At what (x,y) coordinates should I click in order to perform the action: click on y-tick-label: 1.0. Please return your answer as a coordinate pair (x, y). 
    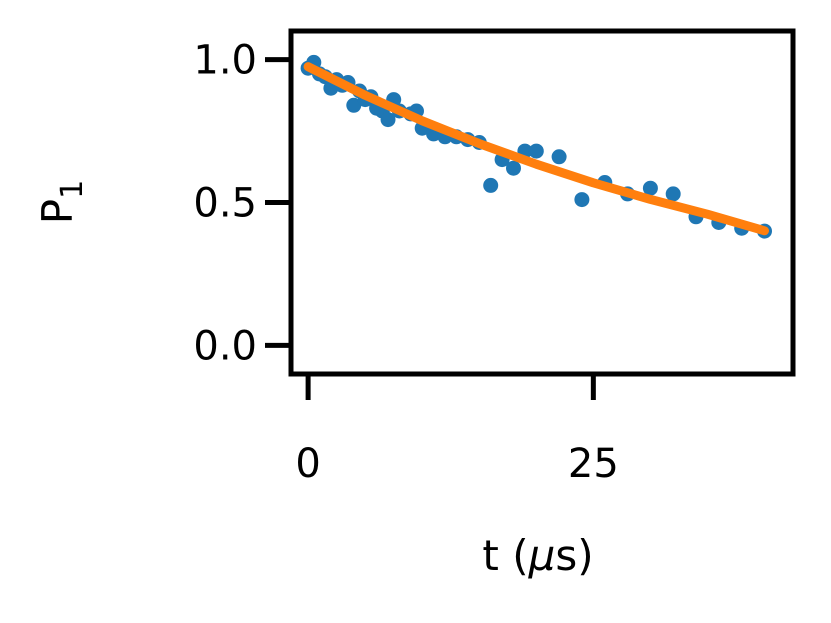
    Looking at the image, I should click on (225, 61).